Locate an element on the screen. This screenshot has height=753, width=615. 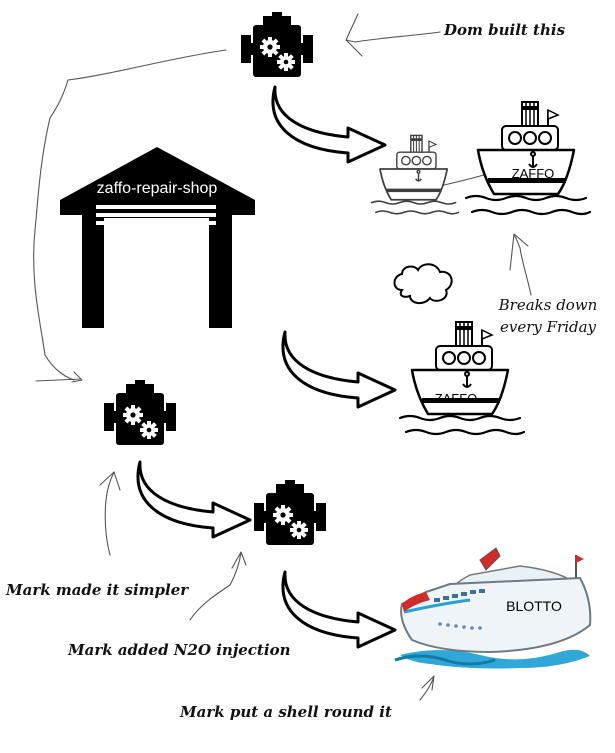
cruise-ship-icon: BLOTTO is located at coordinates (493, 608).